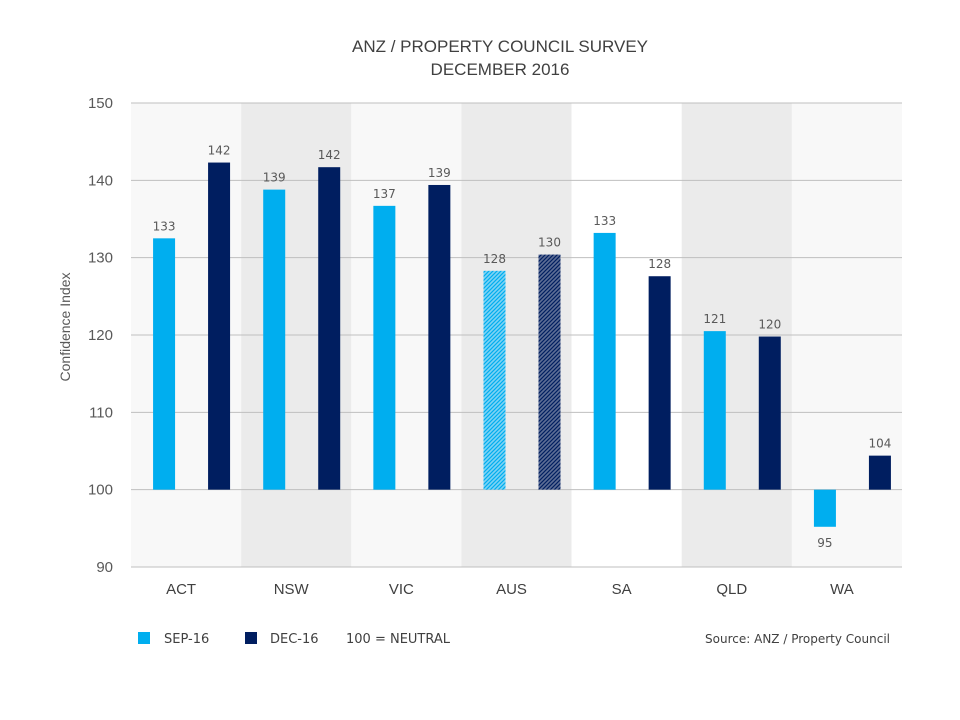  What do you see at coordinates (659, 264) in the screenshot?
I see `data-label-sa-dec-16: 128` at bounding box center [659, 264].